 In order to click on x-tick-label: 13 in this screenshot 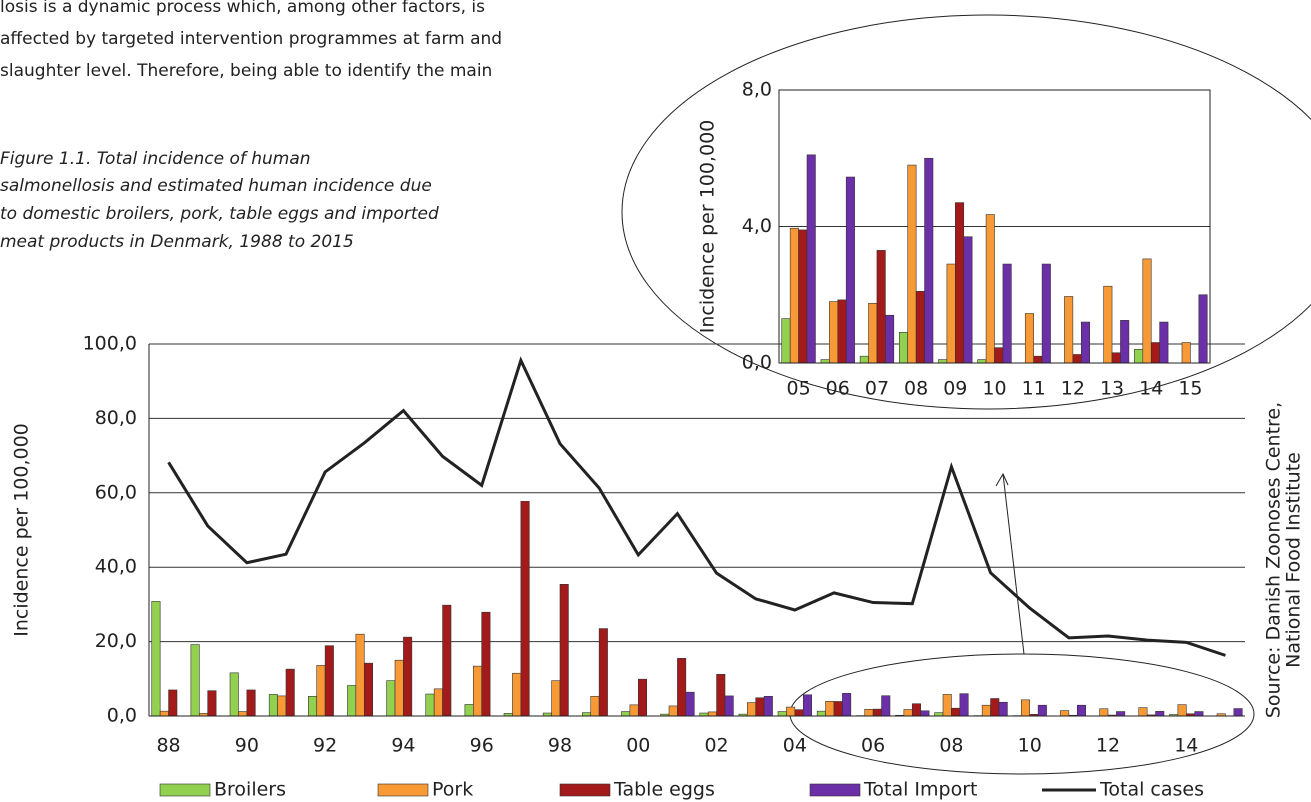, I will do `click(1112, 389)`.